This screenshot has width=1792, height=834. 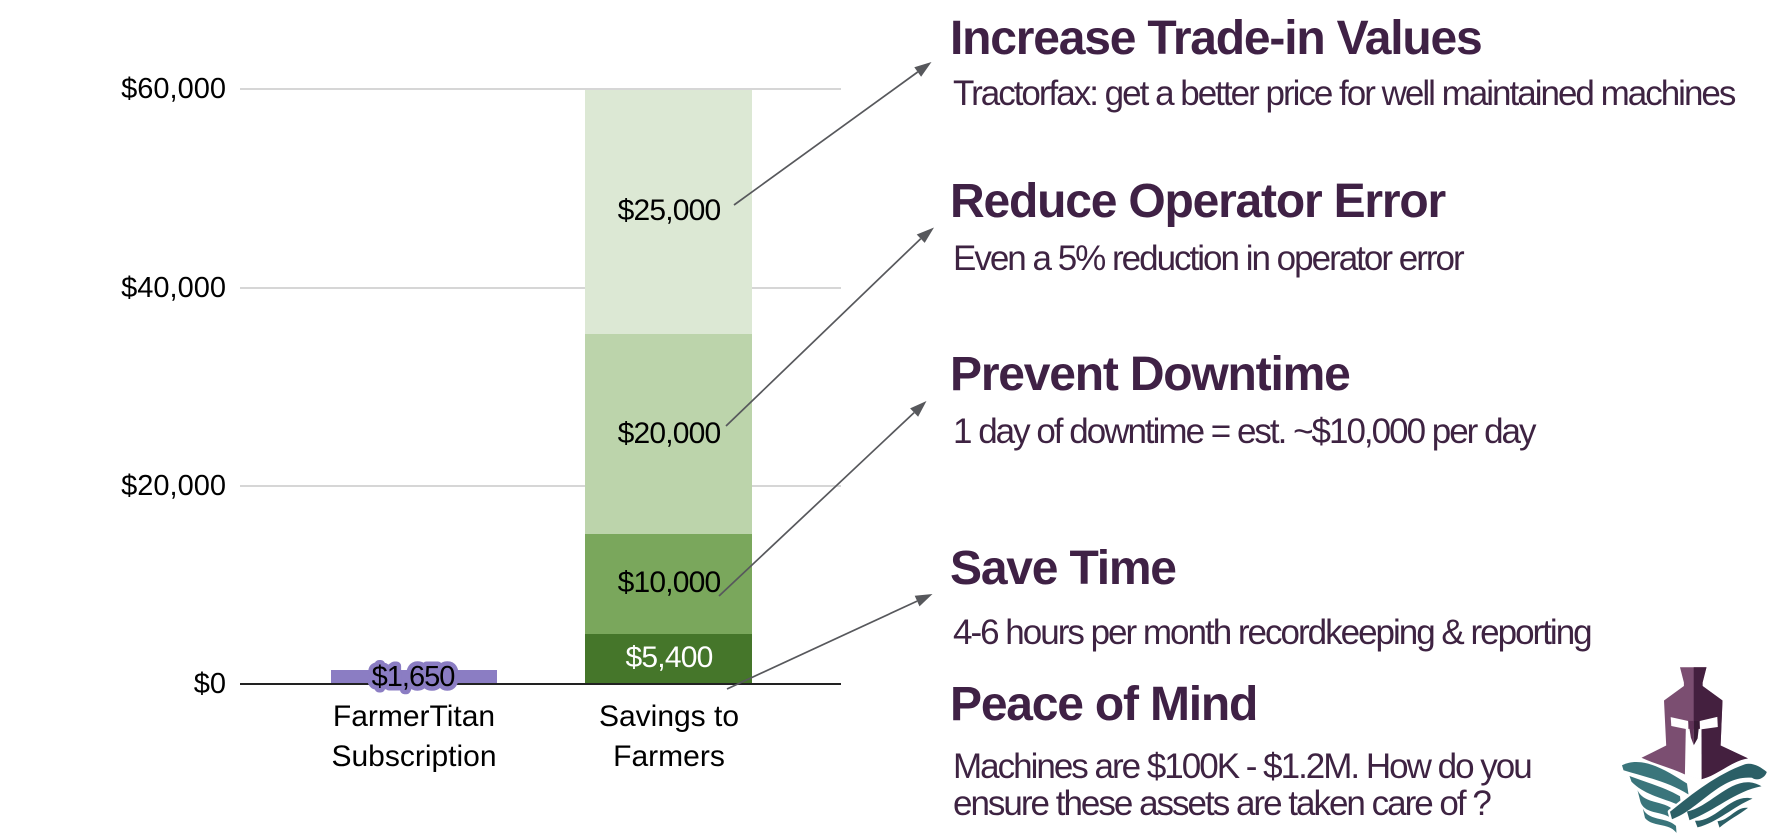 I want to click on svg-text: $1,650, so click(x=413, y=677).